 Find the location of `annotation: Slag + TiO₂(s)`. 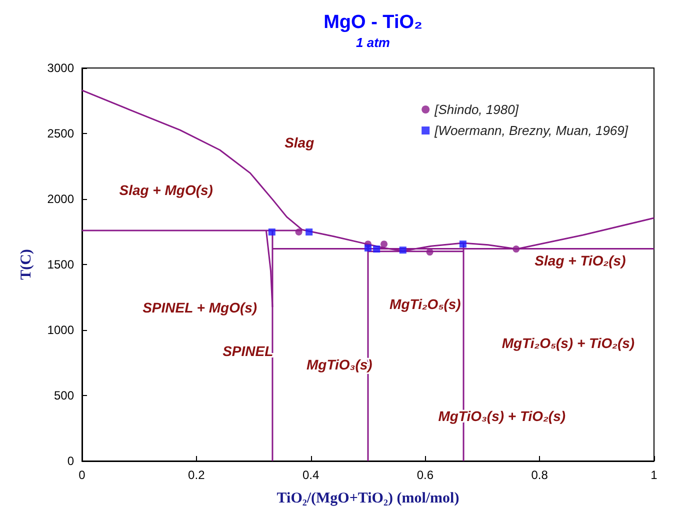

annotation: Slag + TiO₂(s) is located at coordinates (580, 260).